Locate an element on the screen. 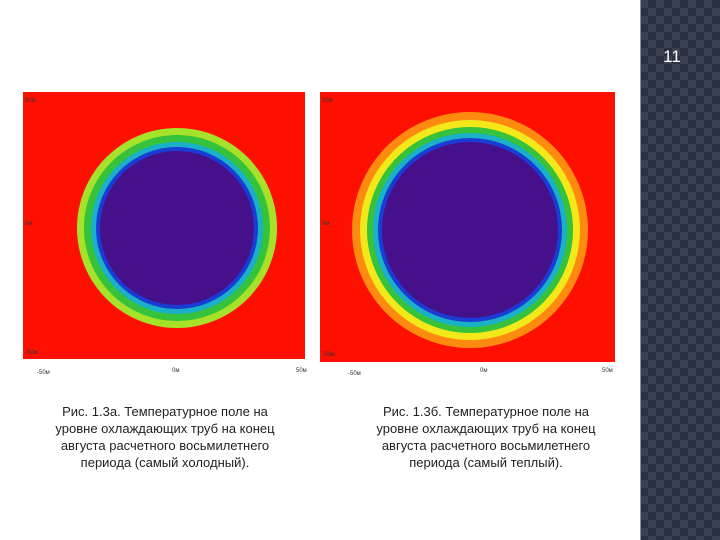 This screenshot has height=540, width=720. caption-line: Рис. 1.3а. Температурное поле на is located at coordinates (165, 411).